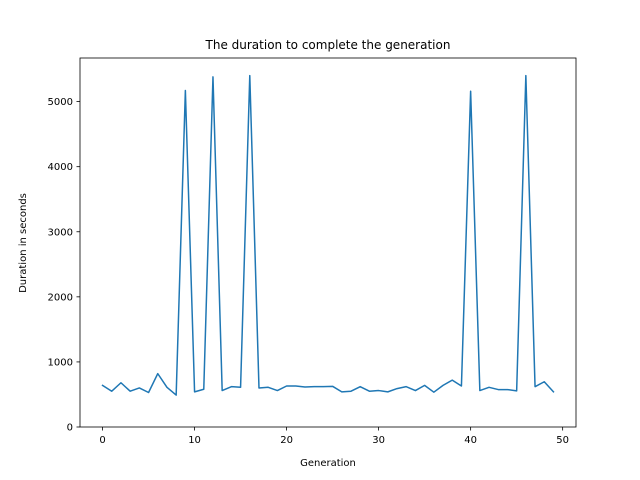 This screenshot has width=640, height=480. What do you see at coordinates (328, 463) in the screenshot?
I see `x-axis-label: Generation` at bounding box center [328, 463].